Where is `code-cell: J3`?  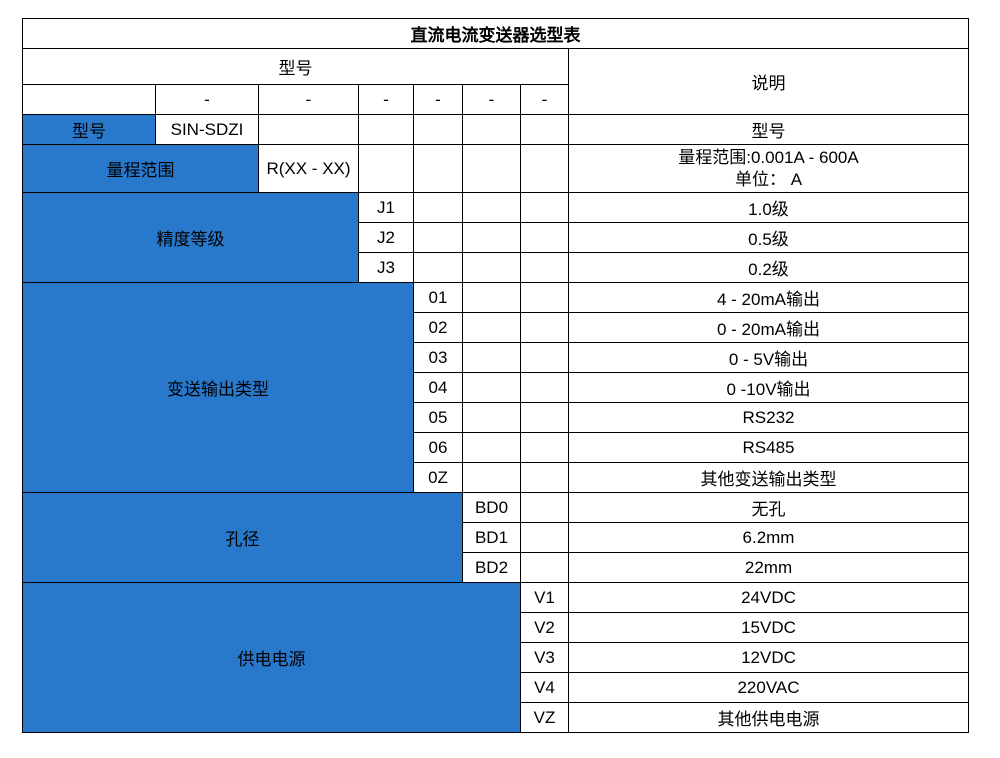 code-cell: J3 is located at coordinates (386, 267).